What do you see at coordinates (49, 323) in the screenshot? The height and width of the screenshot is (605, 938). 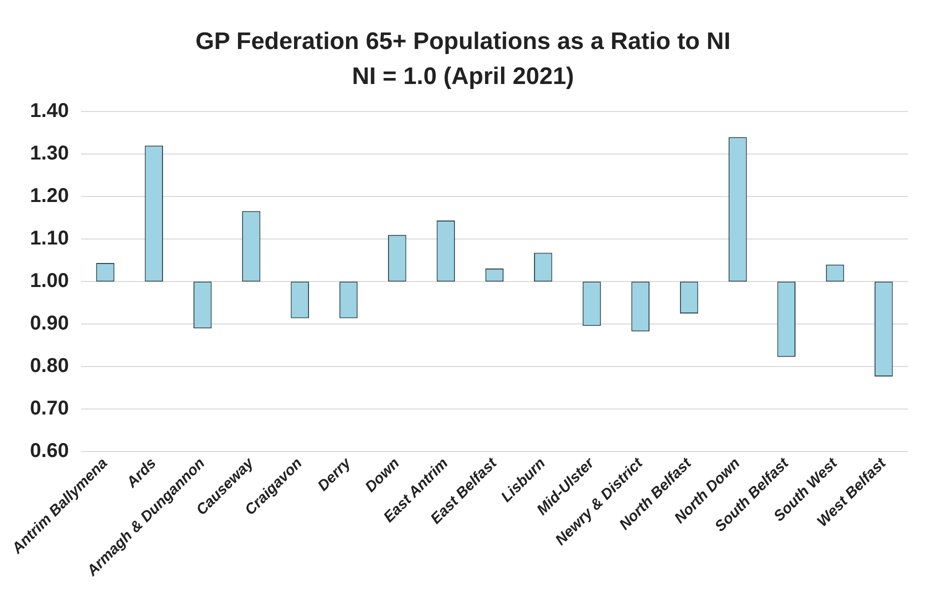 I see `y-tick-label: 0.90` at bounding box center [49, 323].